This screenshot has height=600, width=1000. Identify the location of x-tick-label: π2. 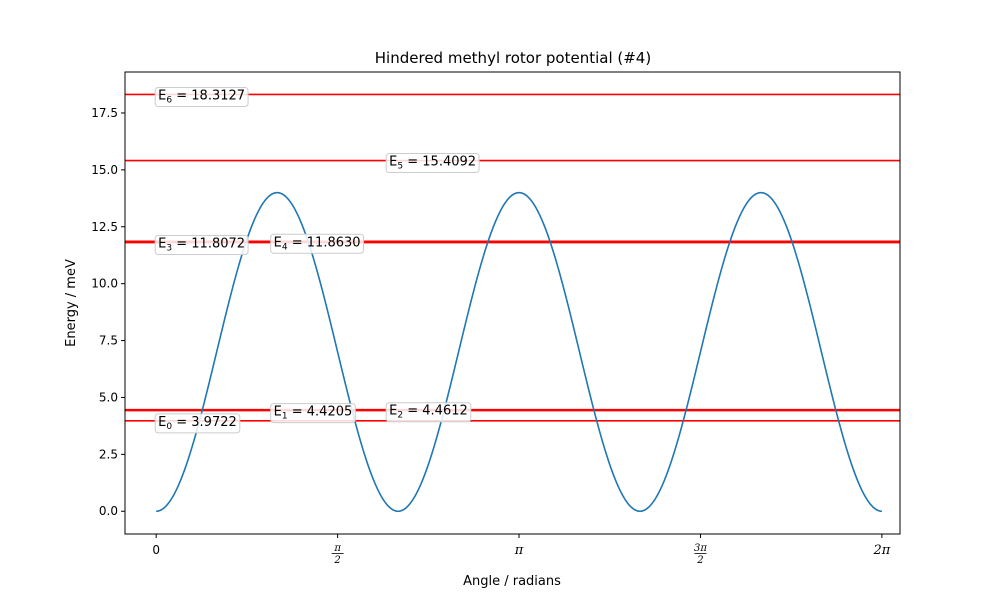
(337, 554).